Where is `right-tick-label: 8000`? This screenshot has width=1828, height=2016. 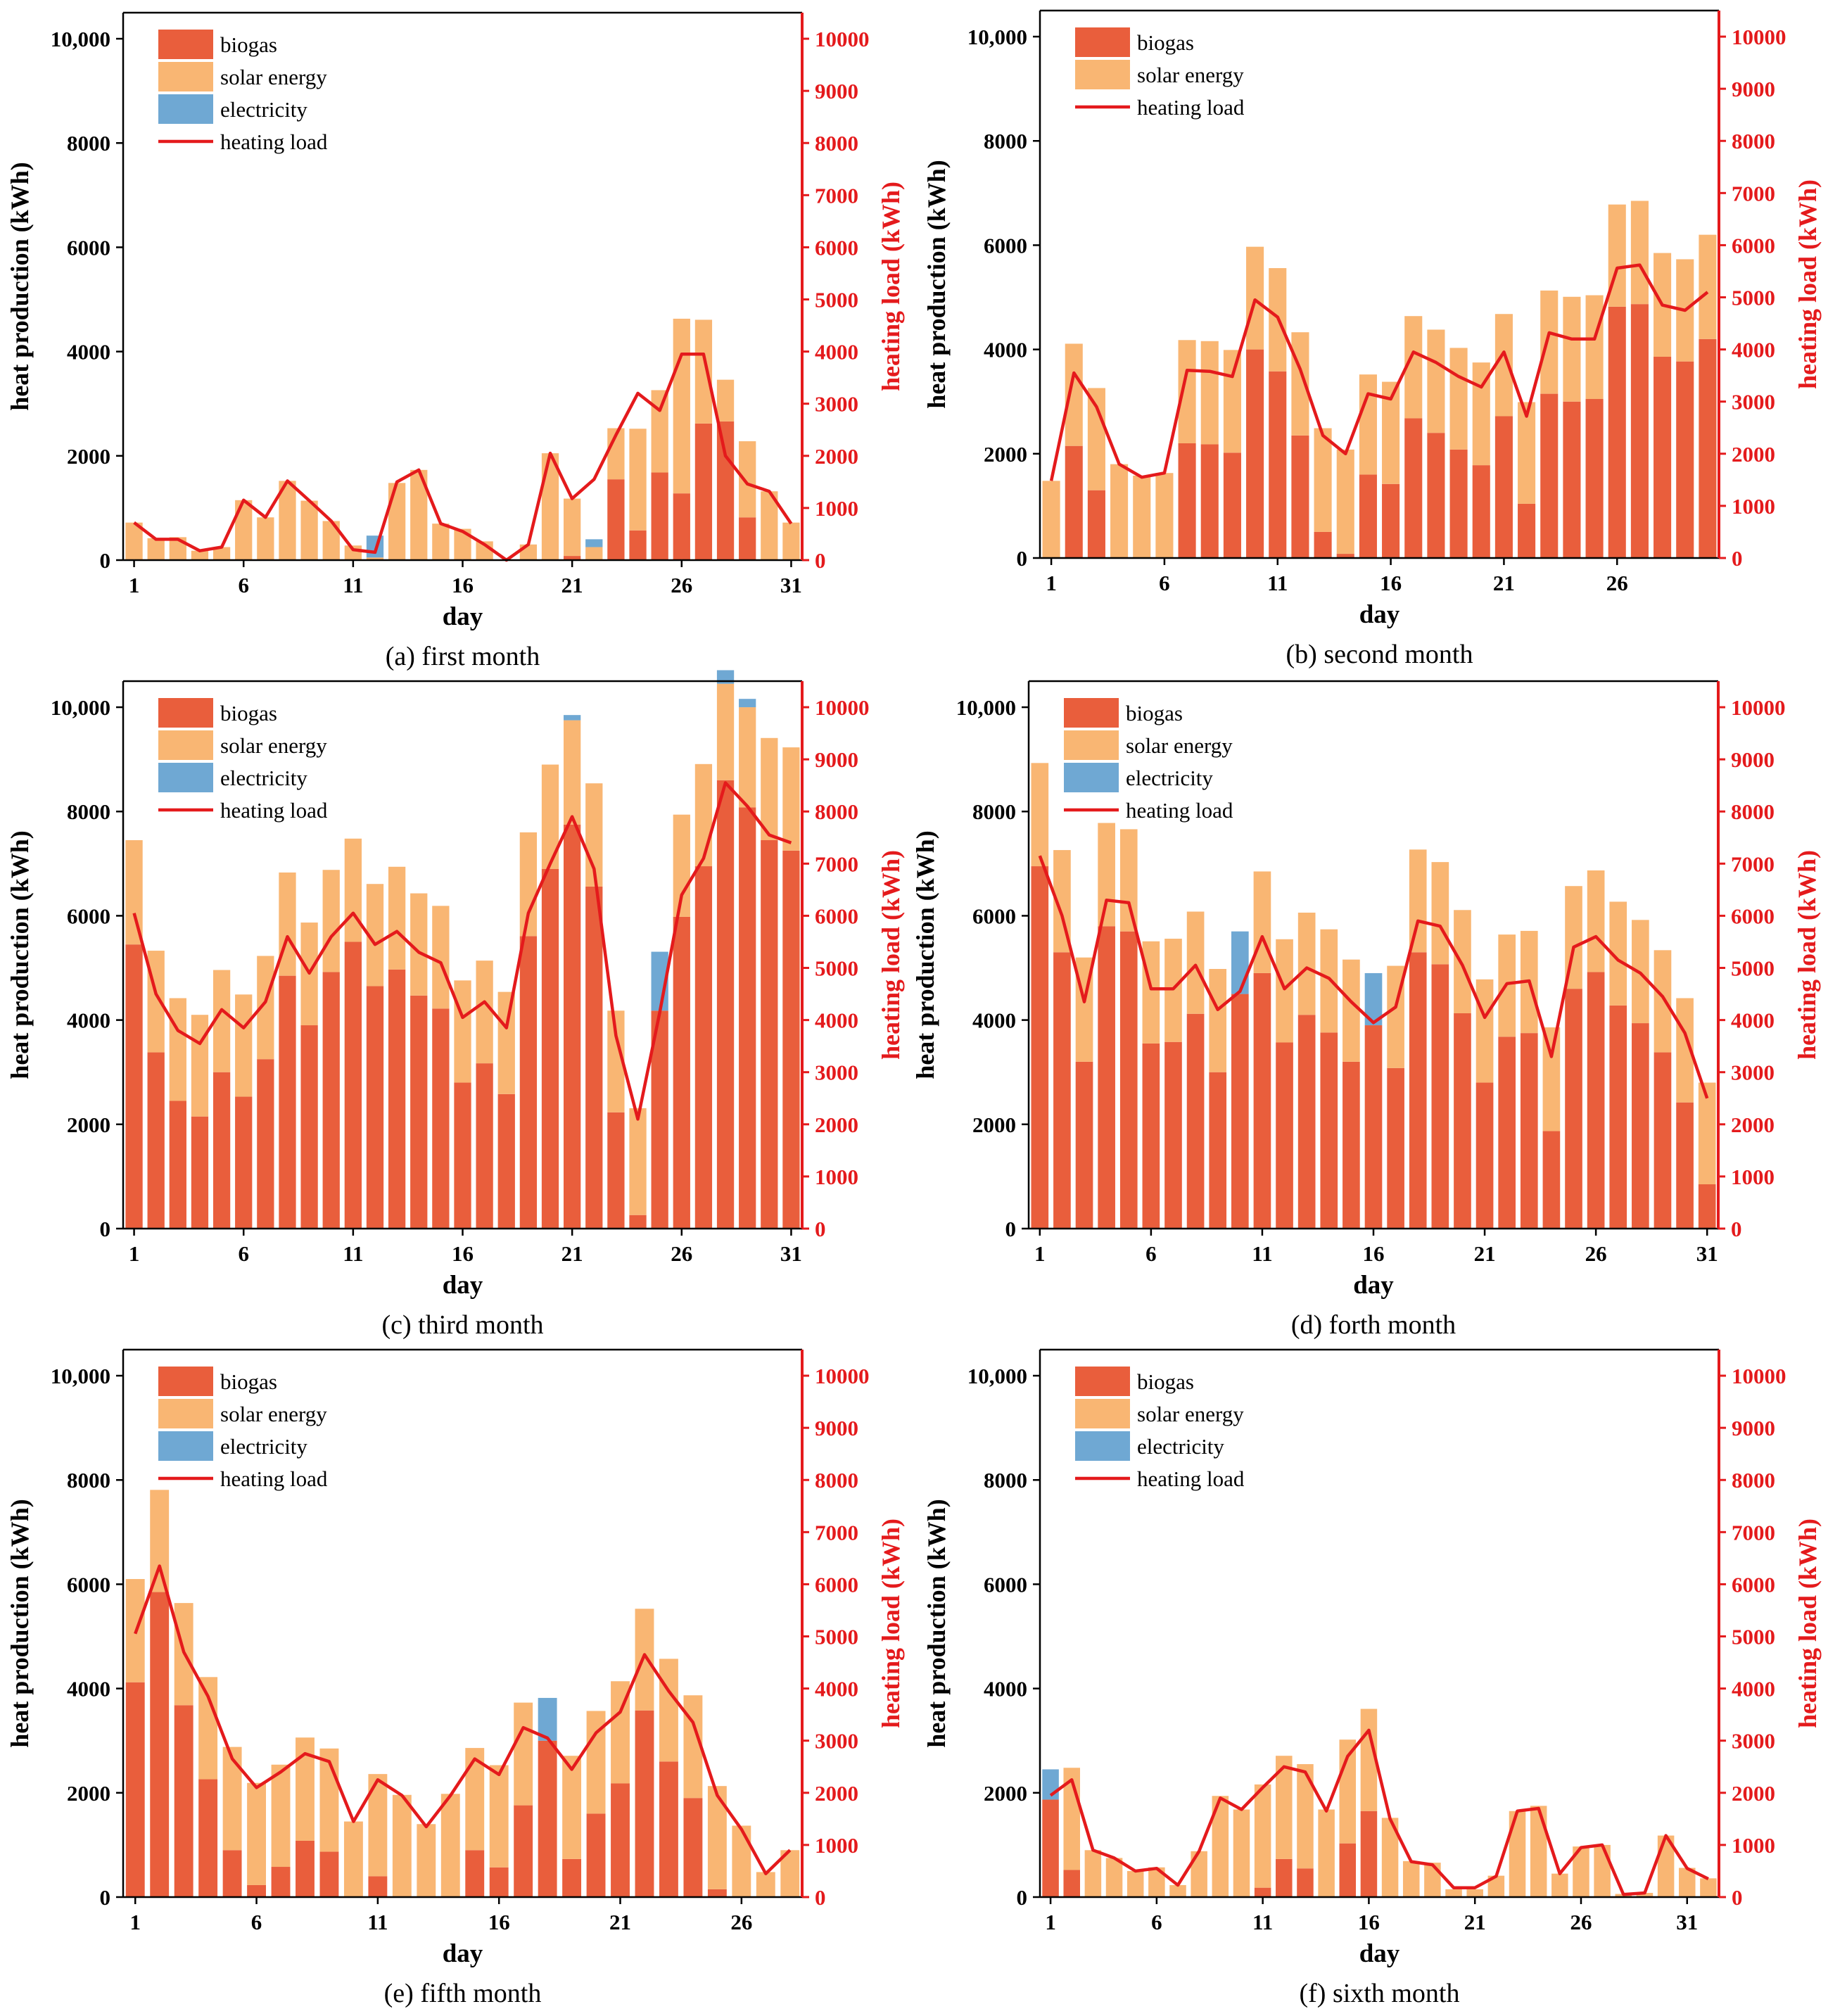
right-tick-label: 8000 is located at coordinates (837, 811).